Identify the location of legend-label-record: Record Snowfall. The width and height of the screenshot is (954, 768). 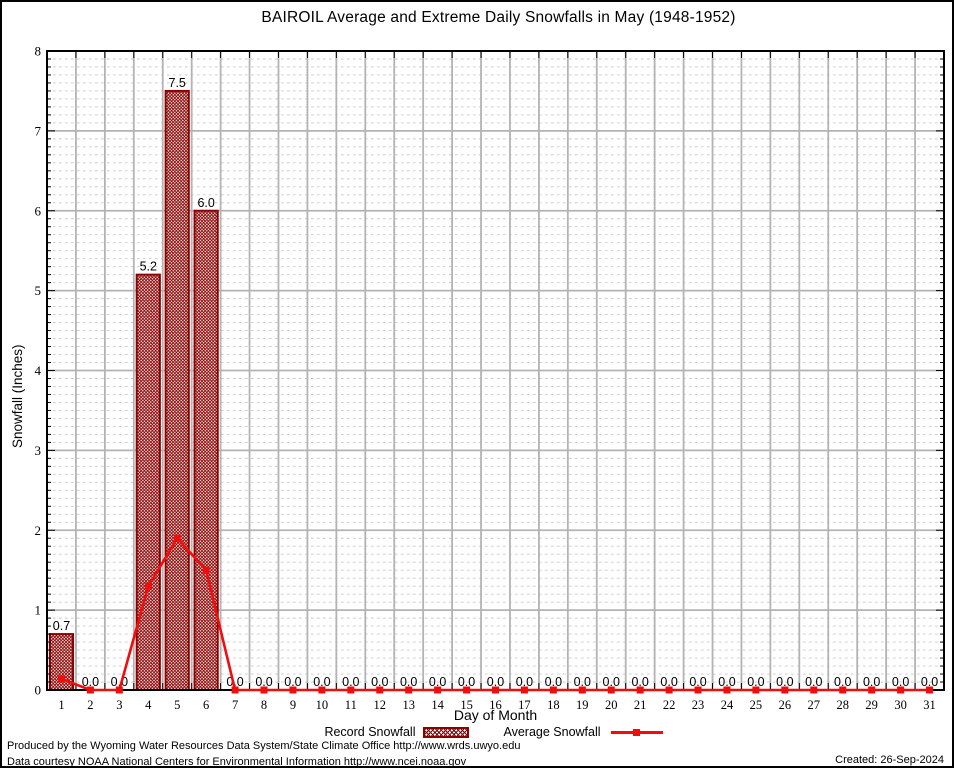
(370, 732).